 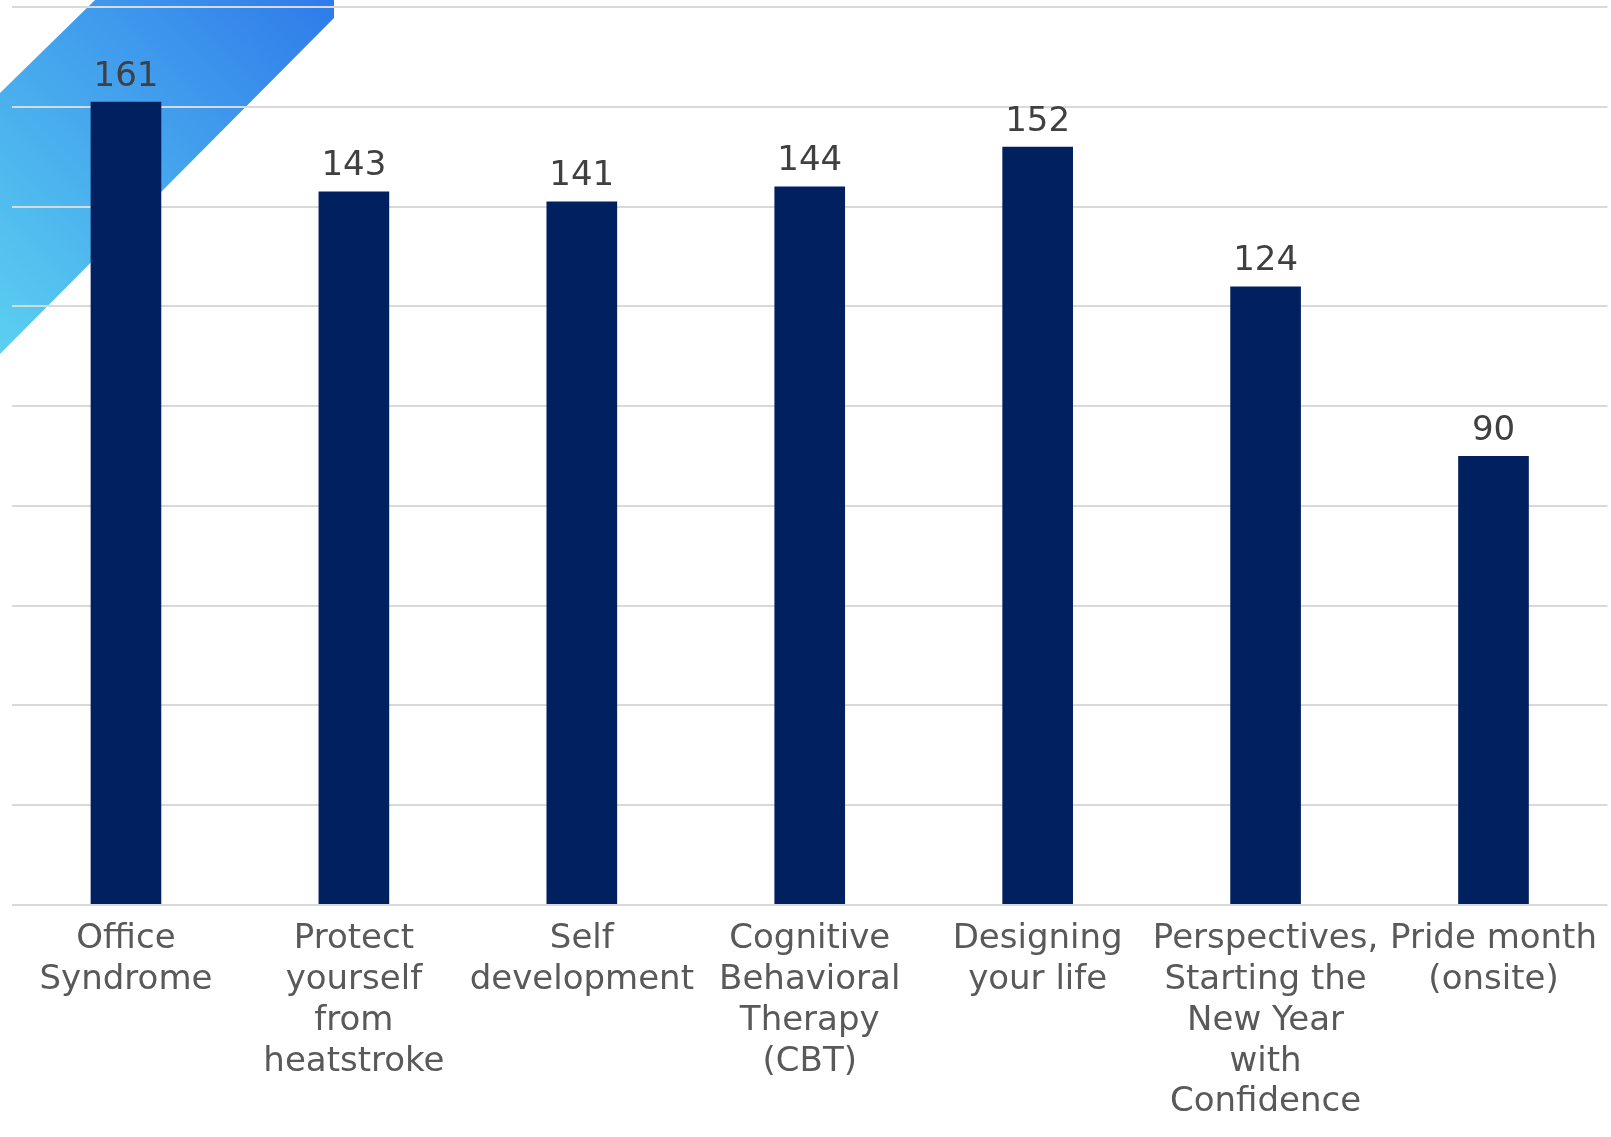 What do you see at coordinates (581, 957) in the screenshot?
I see `x-tick-label: Self development` at bounding box center [581, 957].